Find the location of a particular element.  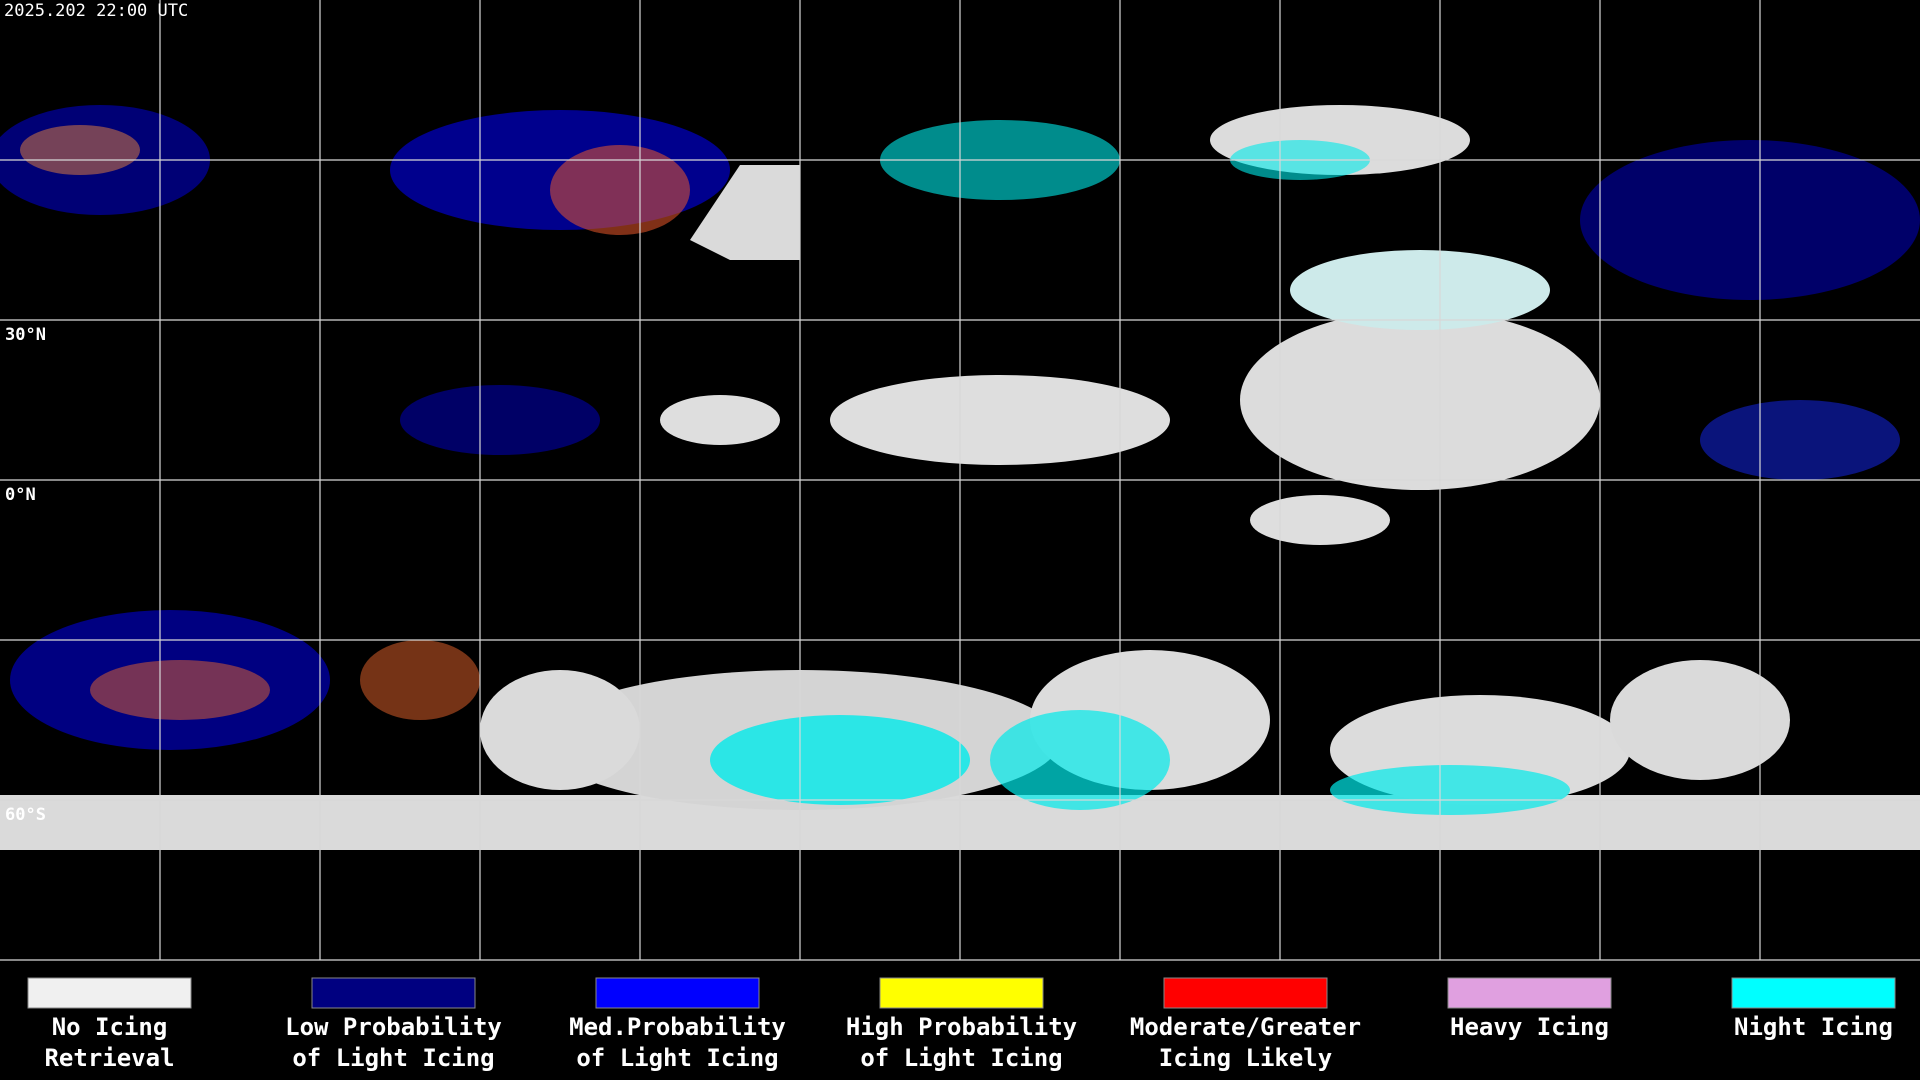

legend-label: No Icing is located at coordinates (110, 1027).